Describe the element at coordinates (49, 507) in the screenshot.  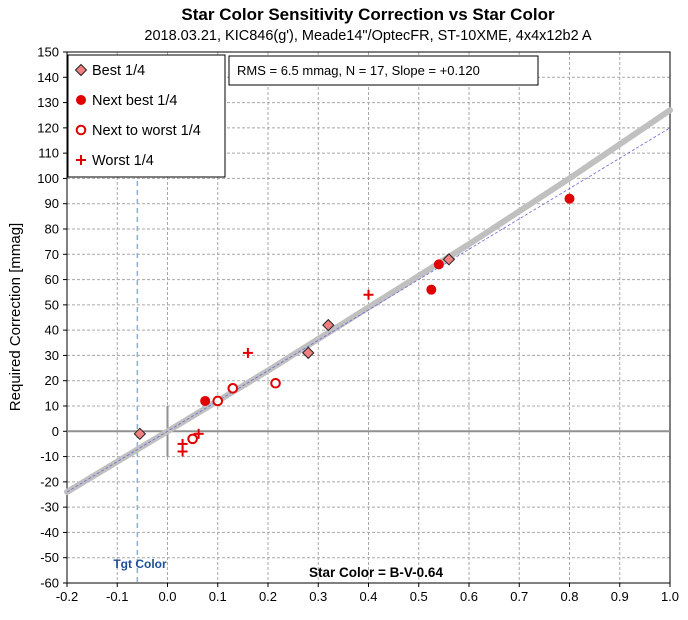
I see `y-tick-label: -30` at that location.